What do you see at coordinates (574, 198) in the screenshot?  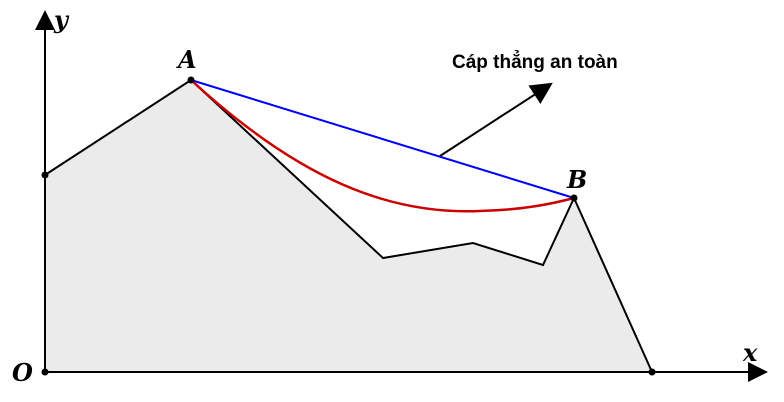 I see `point-b-dot` at bounding box center [574, 198].